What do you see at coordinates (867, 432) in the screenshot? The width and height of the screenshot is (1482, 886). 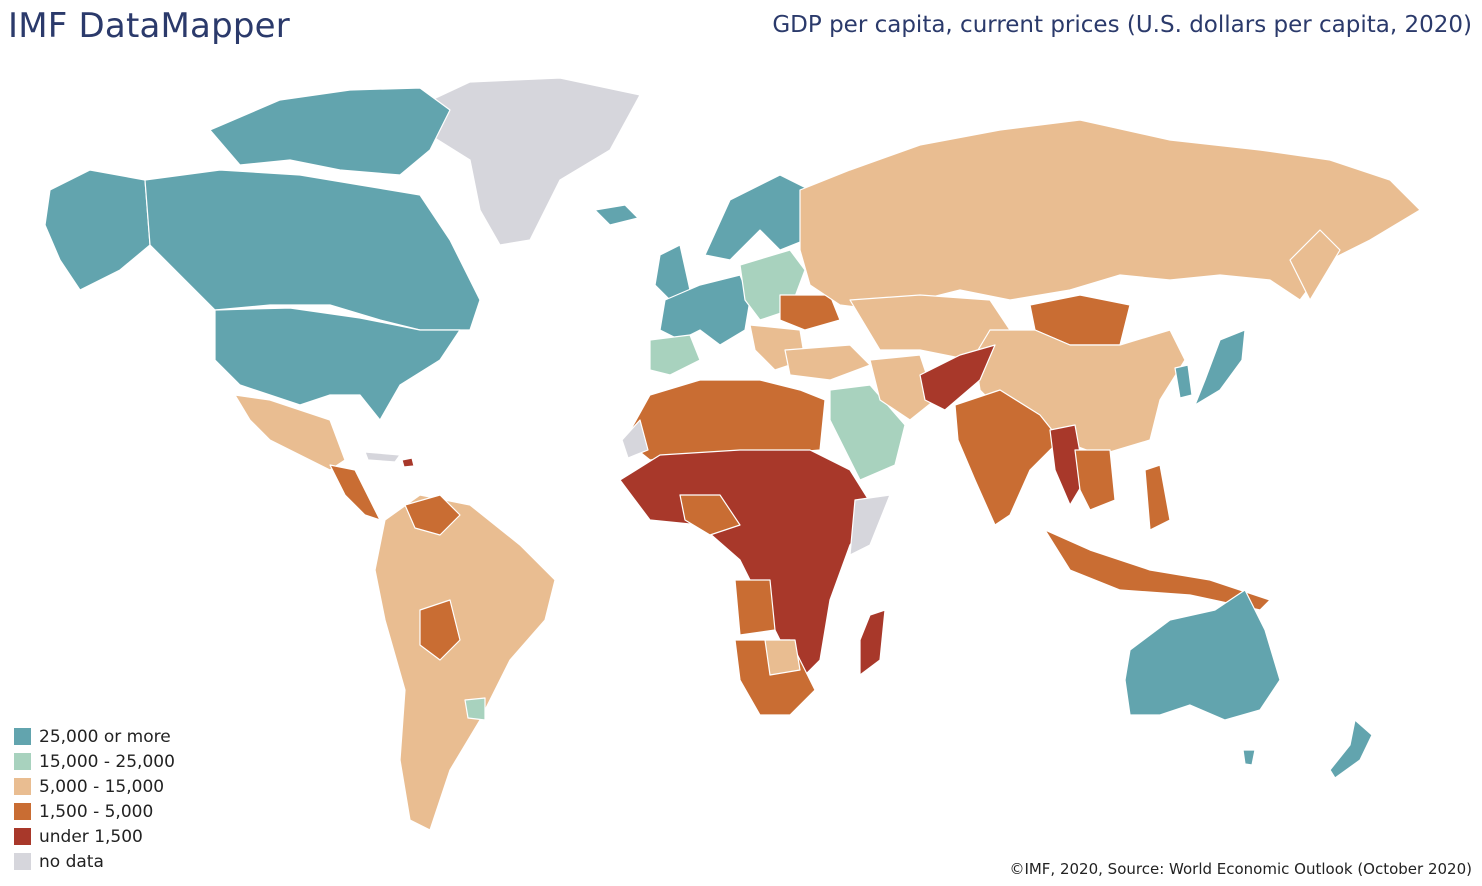 I see `region-arabia` at bounding box center [867, 432].